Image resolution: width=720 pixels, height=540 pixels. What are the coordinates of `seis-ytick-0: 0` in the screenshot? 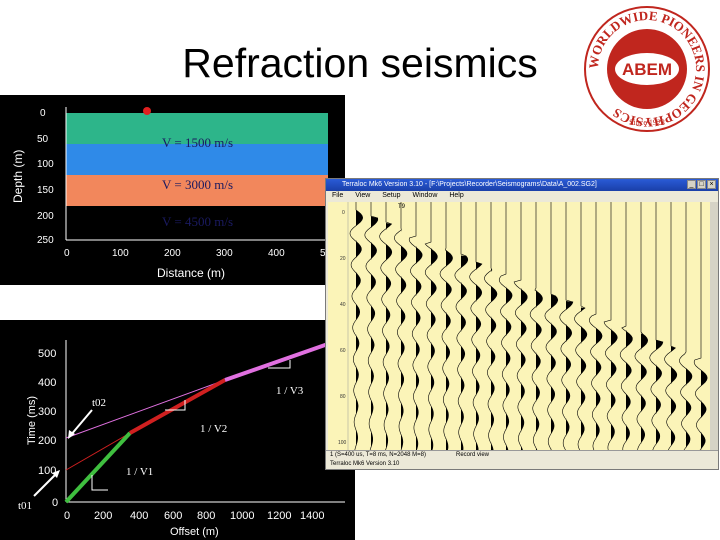 It's located at (343, 213).